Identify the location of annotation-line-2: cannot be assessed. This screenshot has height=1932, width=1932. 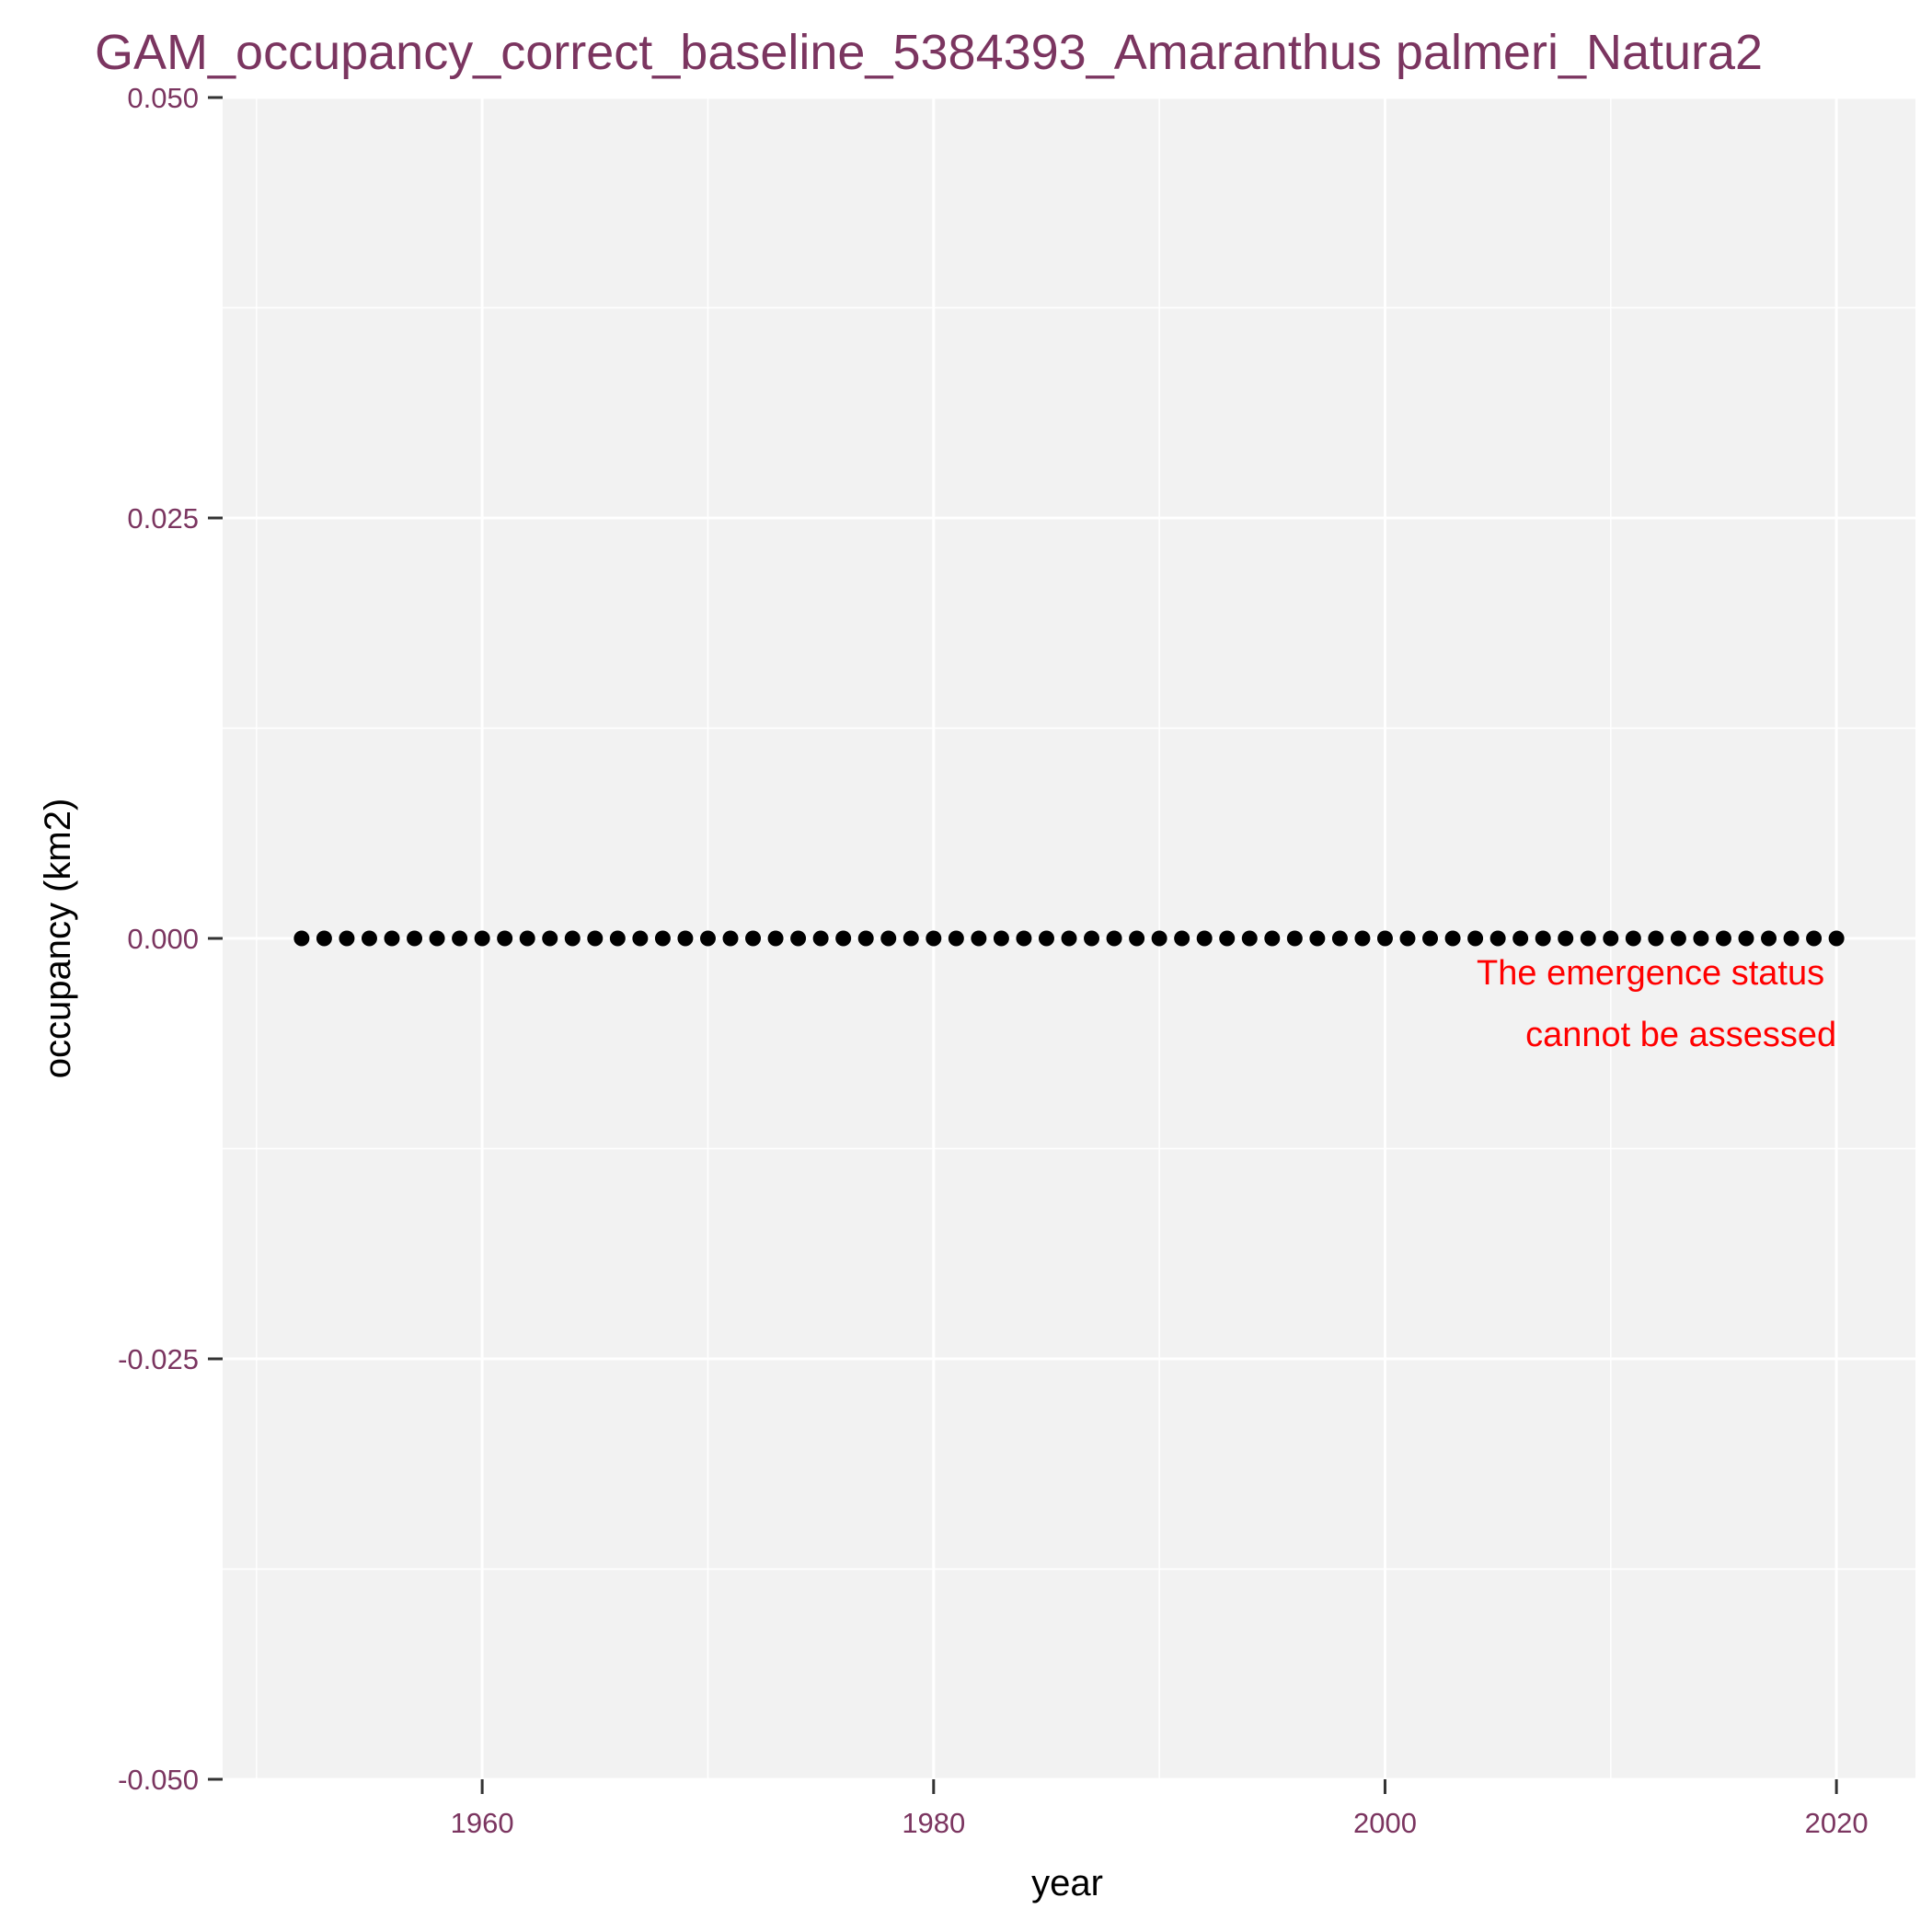
(1680, 1035).